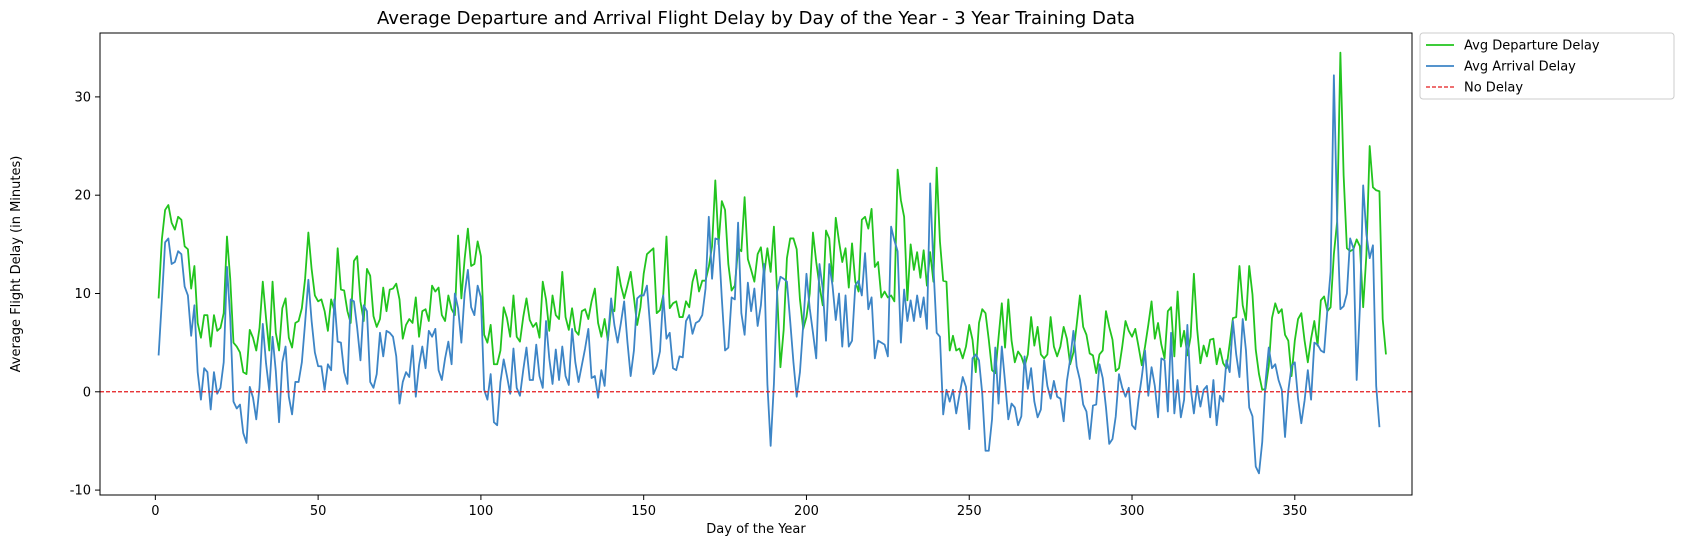 The width and height of the screenshot is (1682, 548). What do you see at coordinates (155, 511) in the screenshot?
I see `x-tick-label: 0` at bounding box center [155, 511].